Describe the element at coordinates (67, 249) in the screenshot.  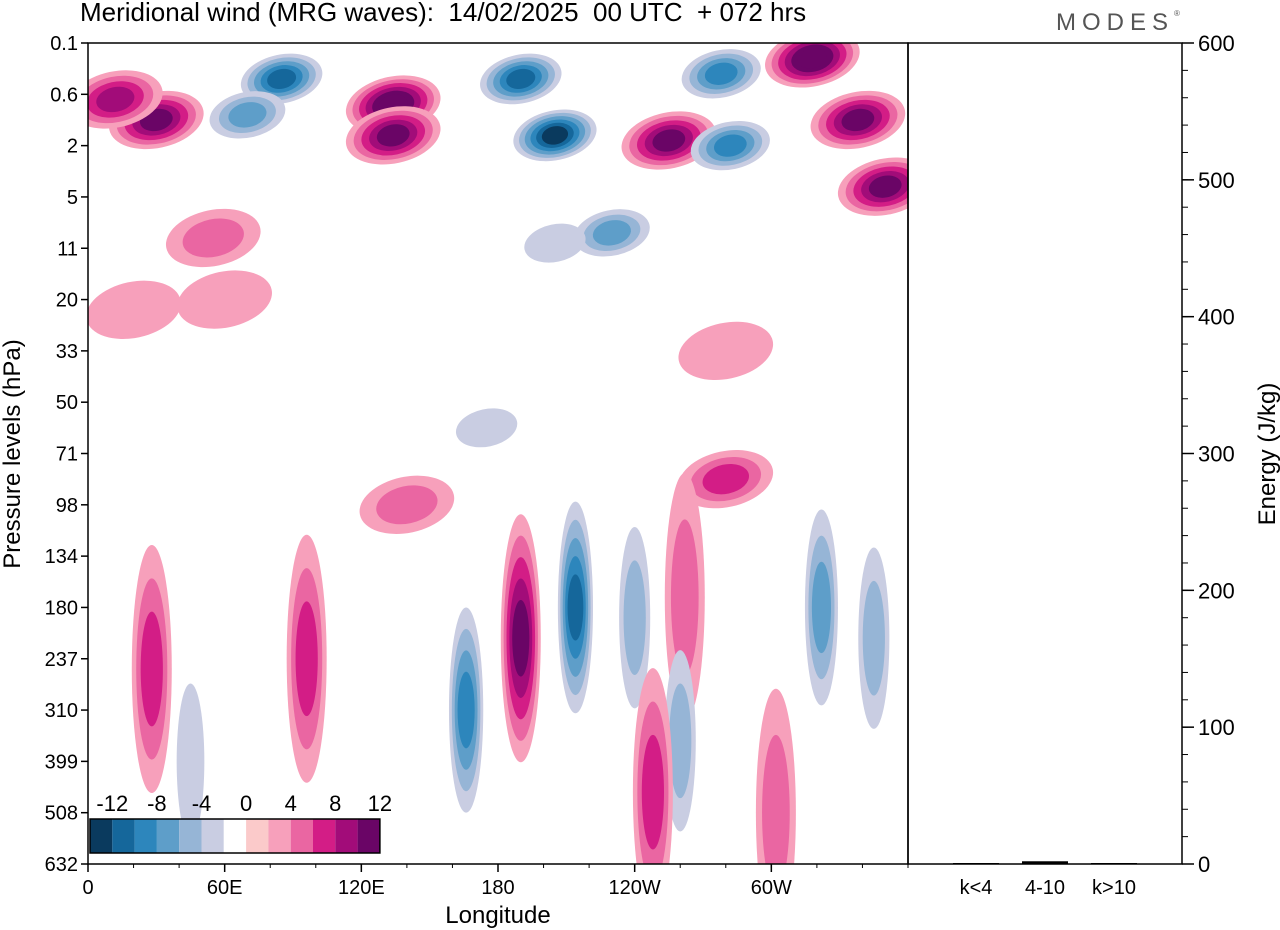
I see `y-tick-label: 11` at that location.